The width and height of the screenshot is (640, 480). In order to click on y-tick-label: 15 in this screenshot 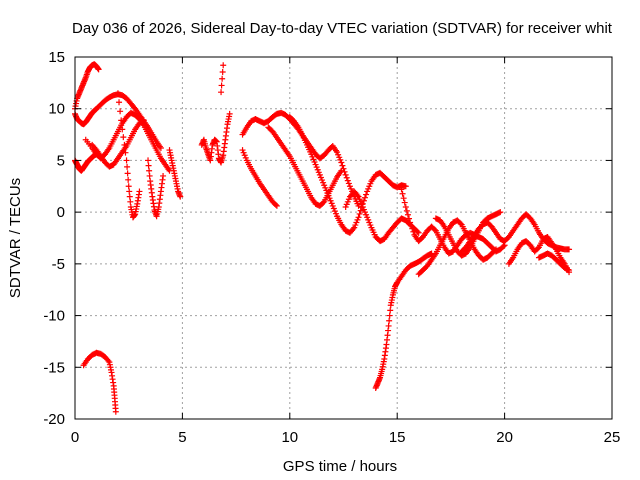, I will do `click(56, 57)`.